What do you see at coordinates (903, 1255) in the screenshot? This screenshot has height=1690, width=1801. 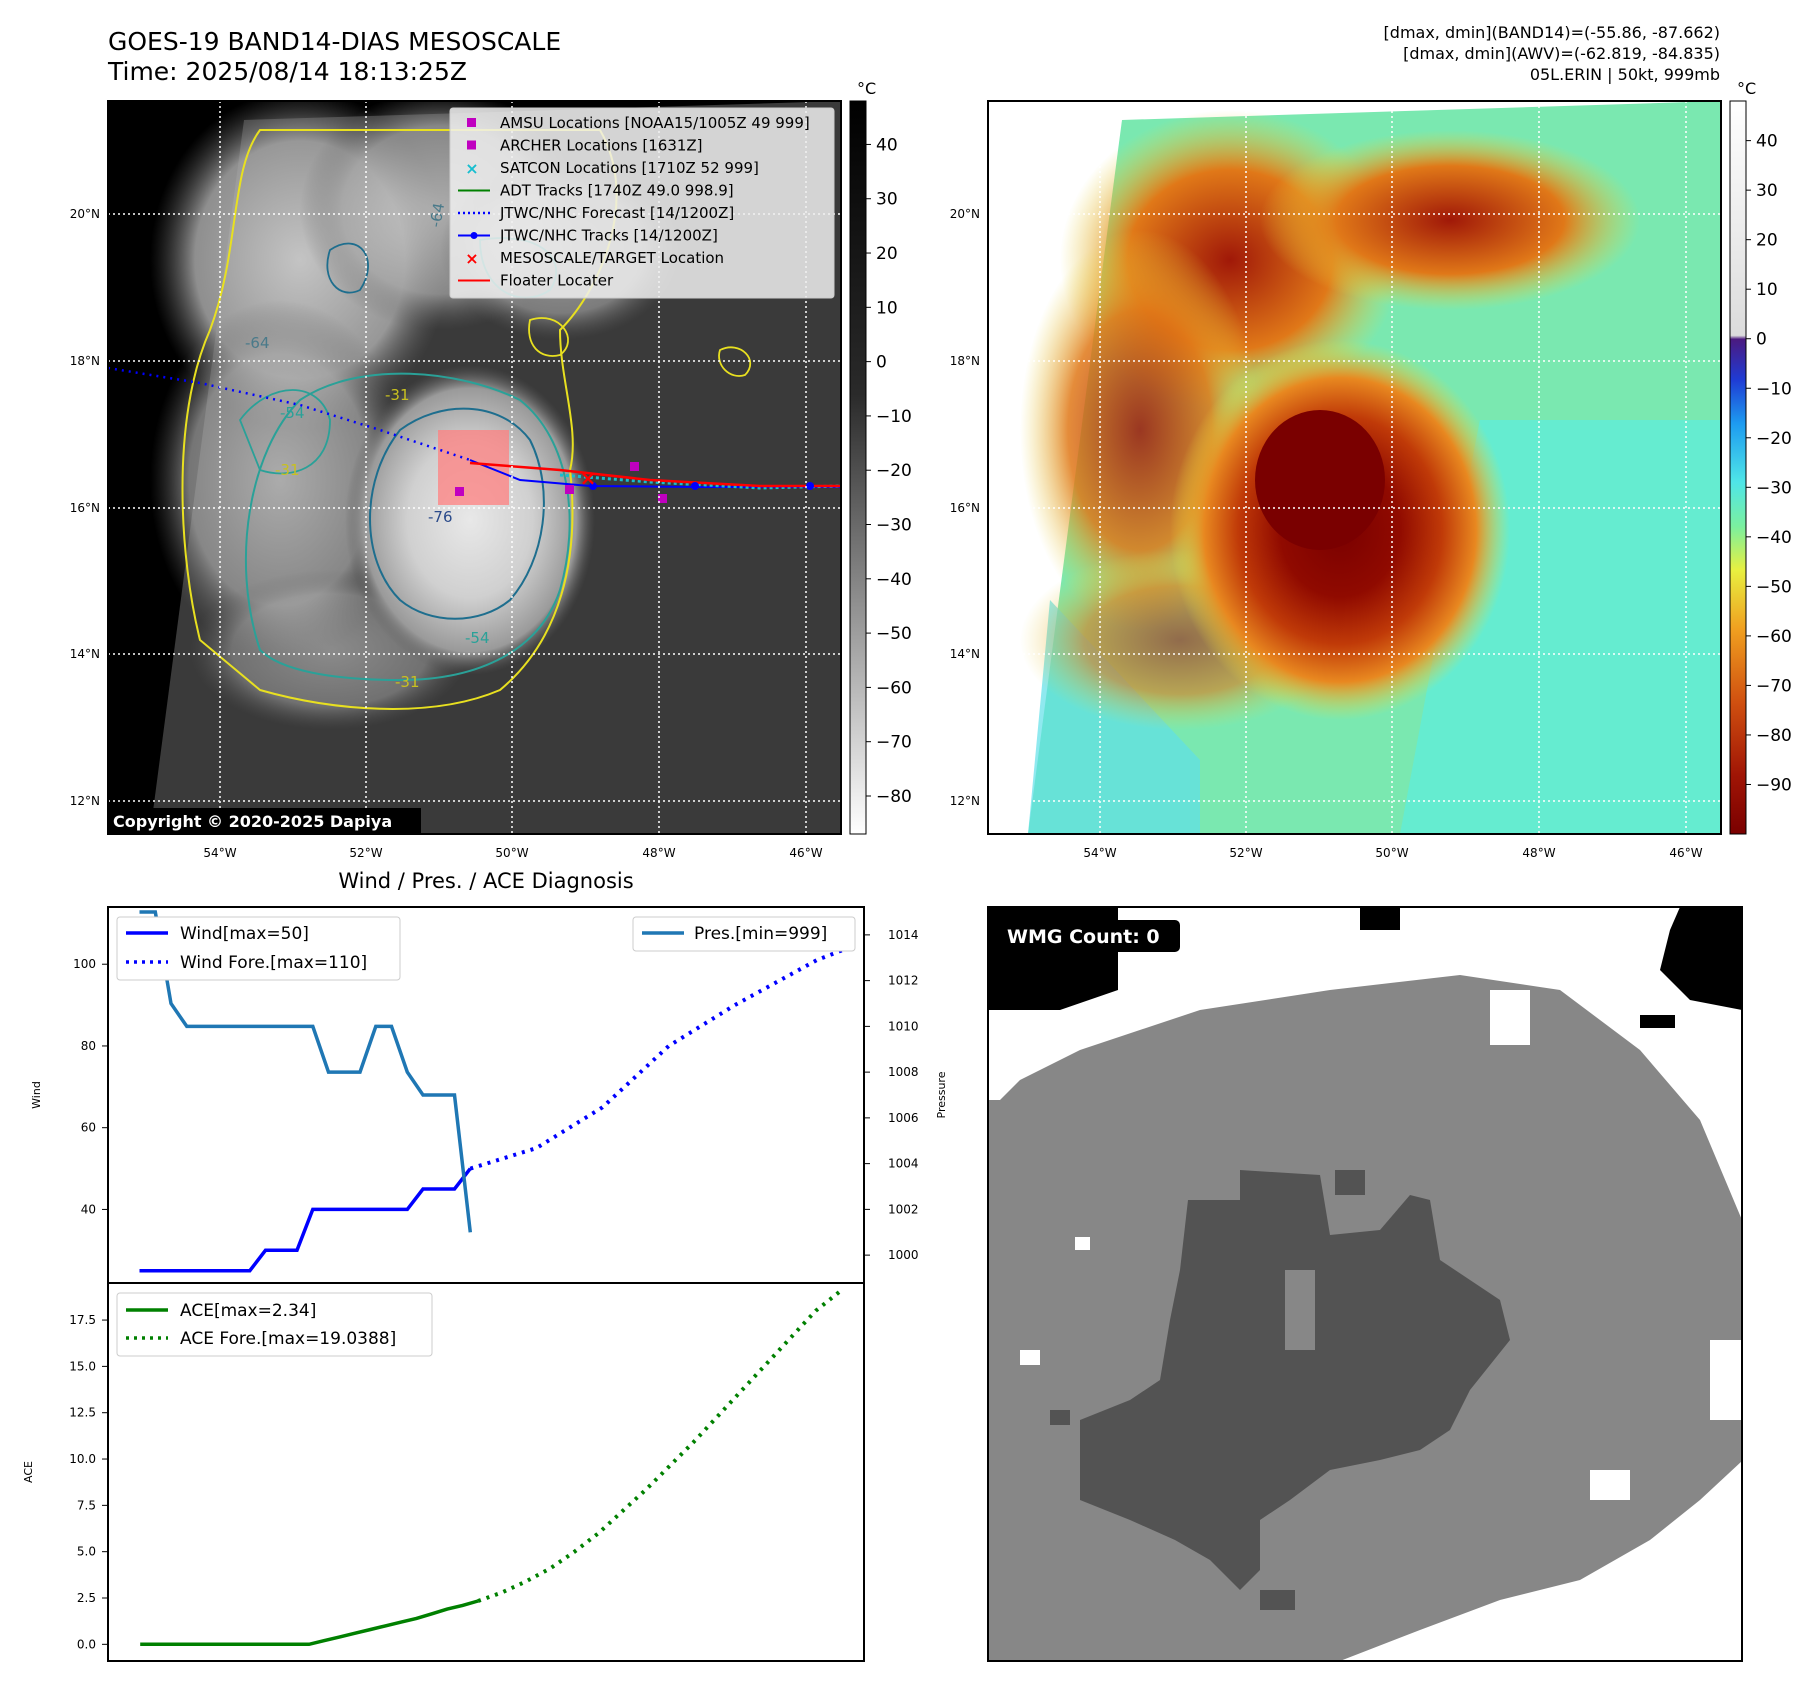 I see `pressure-tick: 1000` at bounding box center [903, 1255].